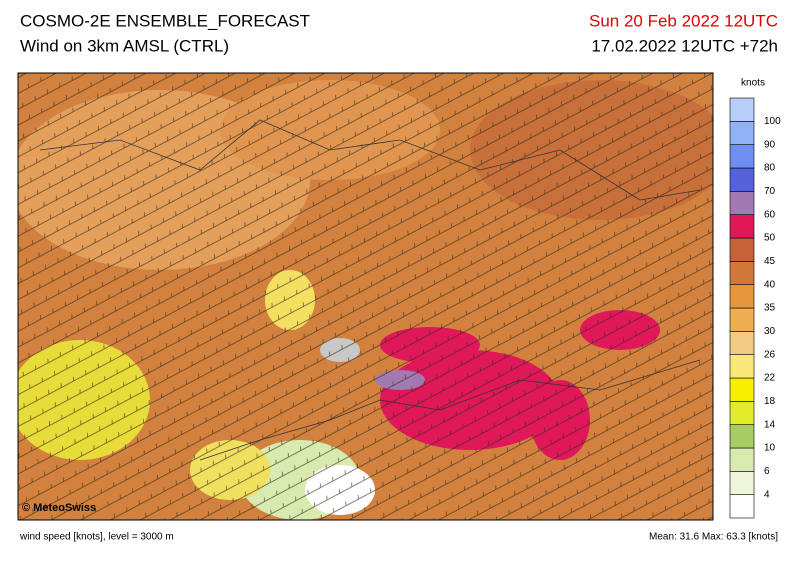 The image size is (800, 566). I want to click on colorbar: 4 6 10 14 18 22 26 30 35 40 45 50 60 70 80 90 100, so click(755, 308).